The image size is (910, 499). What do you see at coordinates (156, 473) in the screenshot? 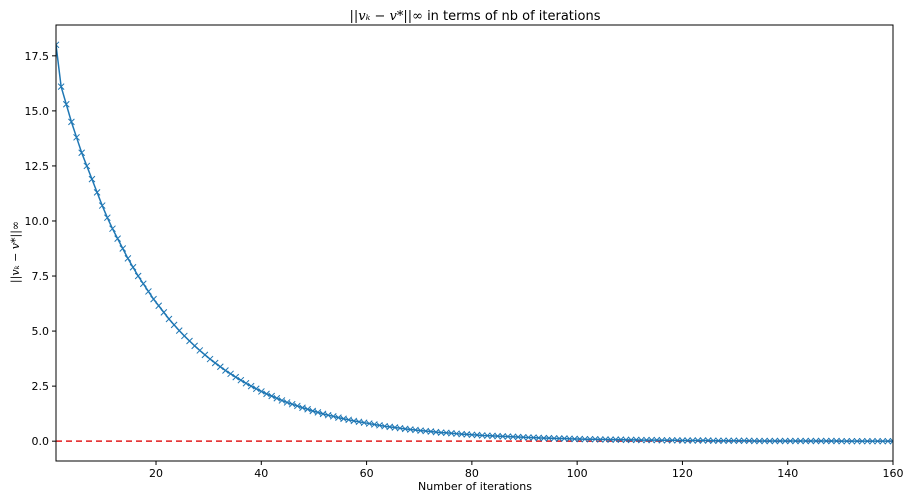
I see `x-tick-label: 20` at bounding box center [156, 473].